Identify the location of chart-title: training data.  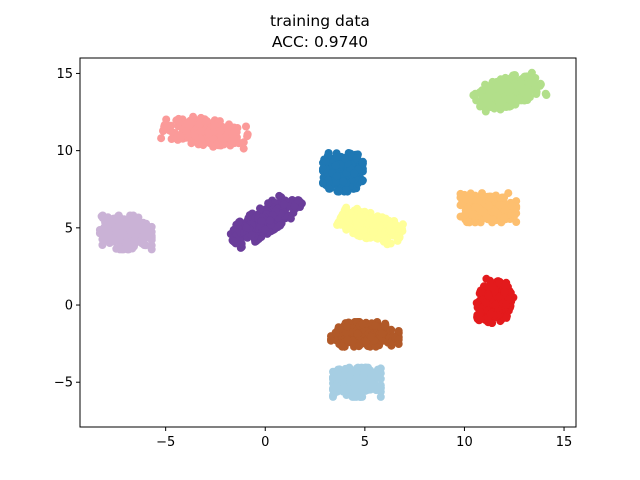
(320, 21).